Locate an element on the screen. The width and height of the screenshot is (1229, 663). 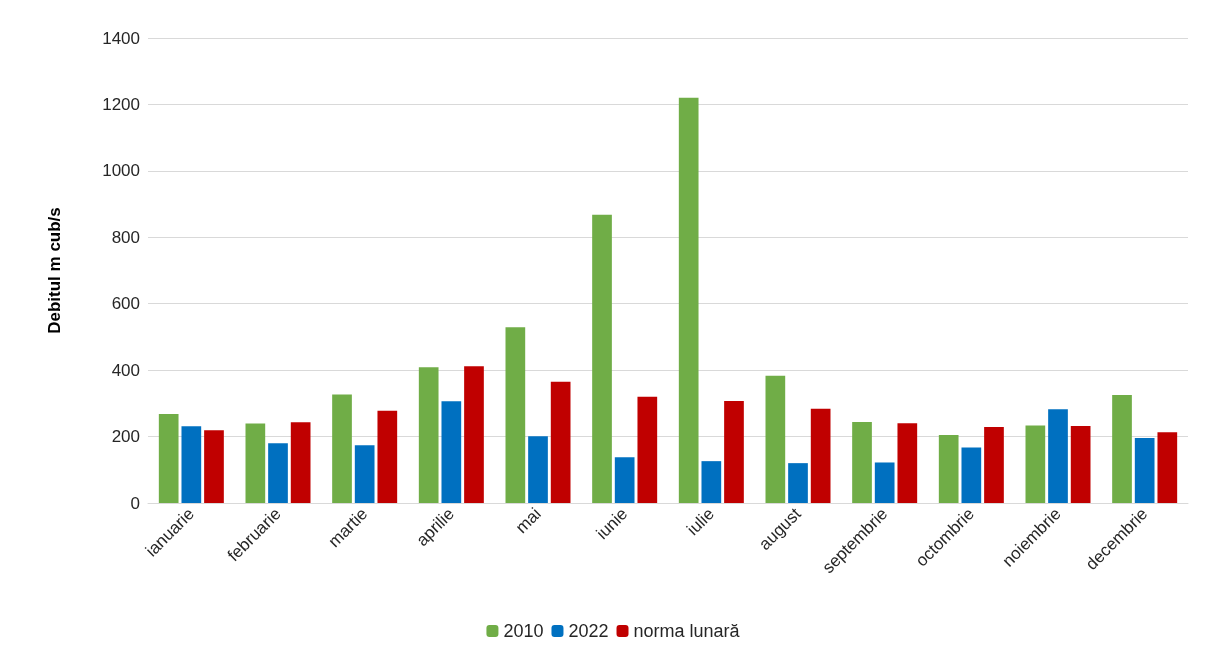
x-tick-label: mai is located at coordinates (528, 521).